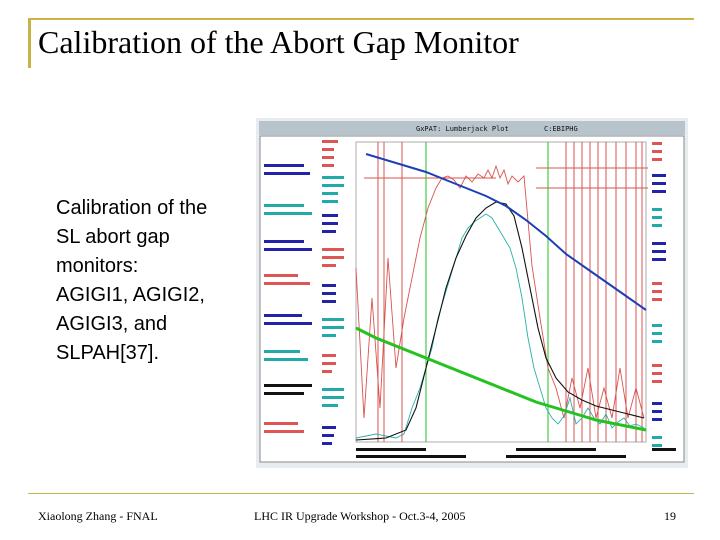  I want to click on title-frame-top, so click(361, 19).